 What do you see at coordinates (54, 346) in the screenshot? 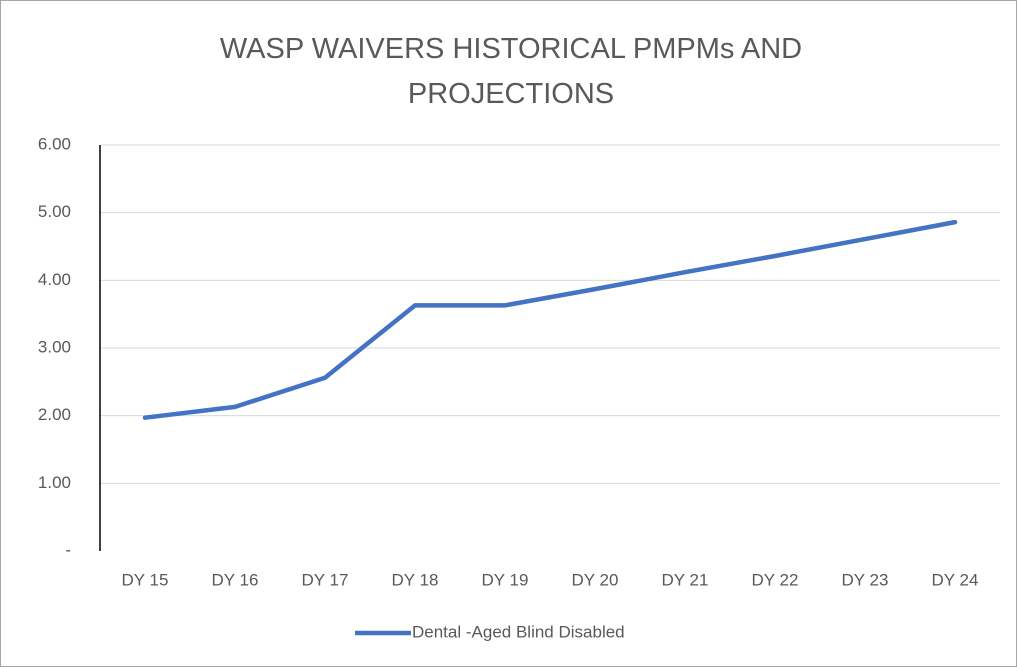
I see `y-tick-label: 3.00` at bounding box center [54, 346].